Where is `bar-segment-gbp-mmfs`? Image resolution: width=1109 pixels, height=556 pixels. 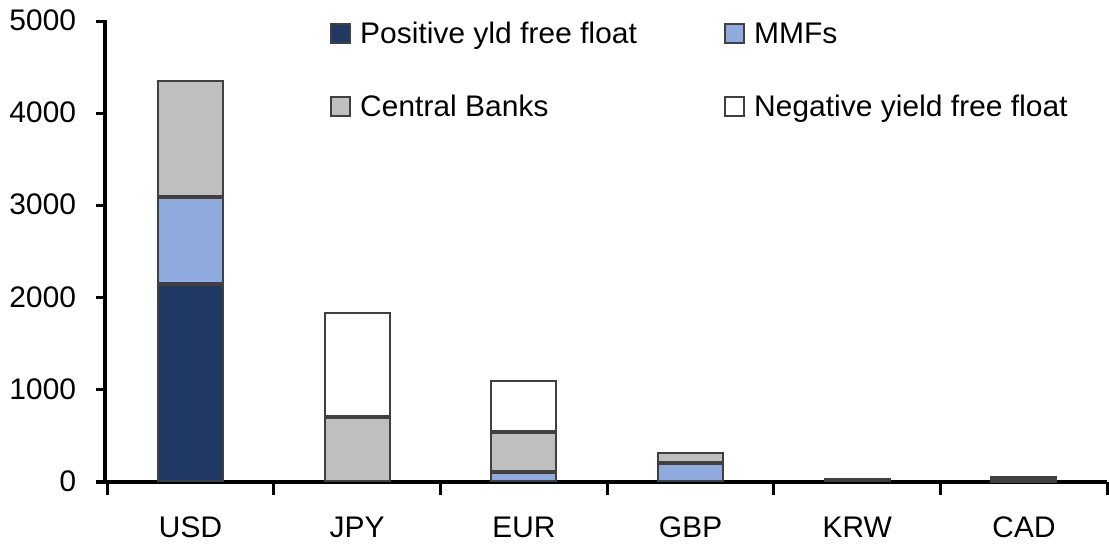 bar-segment-gbp-mmfs is located at coordinates (690, 472).